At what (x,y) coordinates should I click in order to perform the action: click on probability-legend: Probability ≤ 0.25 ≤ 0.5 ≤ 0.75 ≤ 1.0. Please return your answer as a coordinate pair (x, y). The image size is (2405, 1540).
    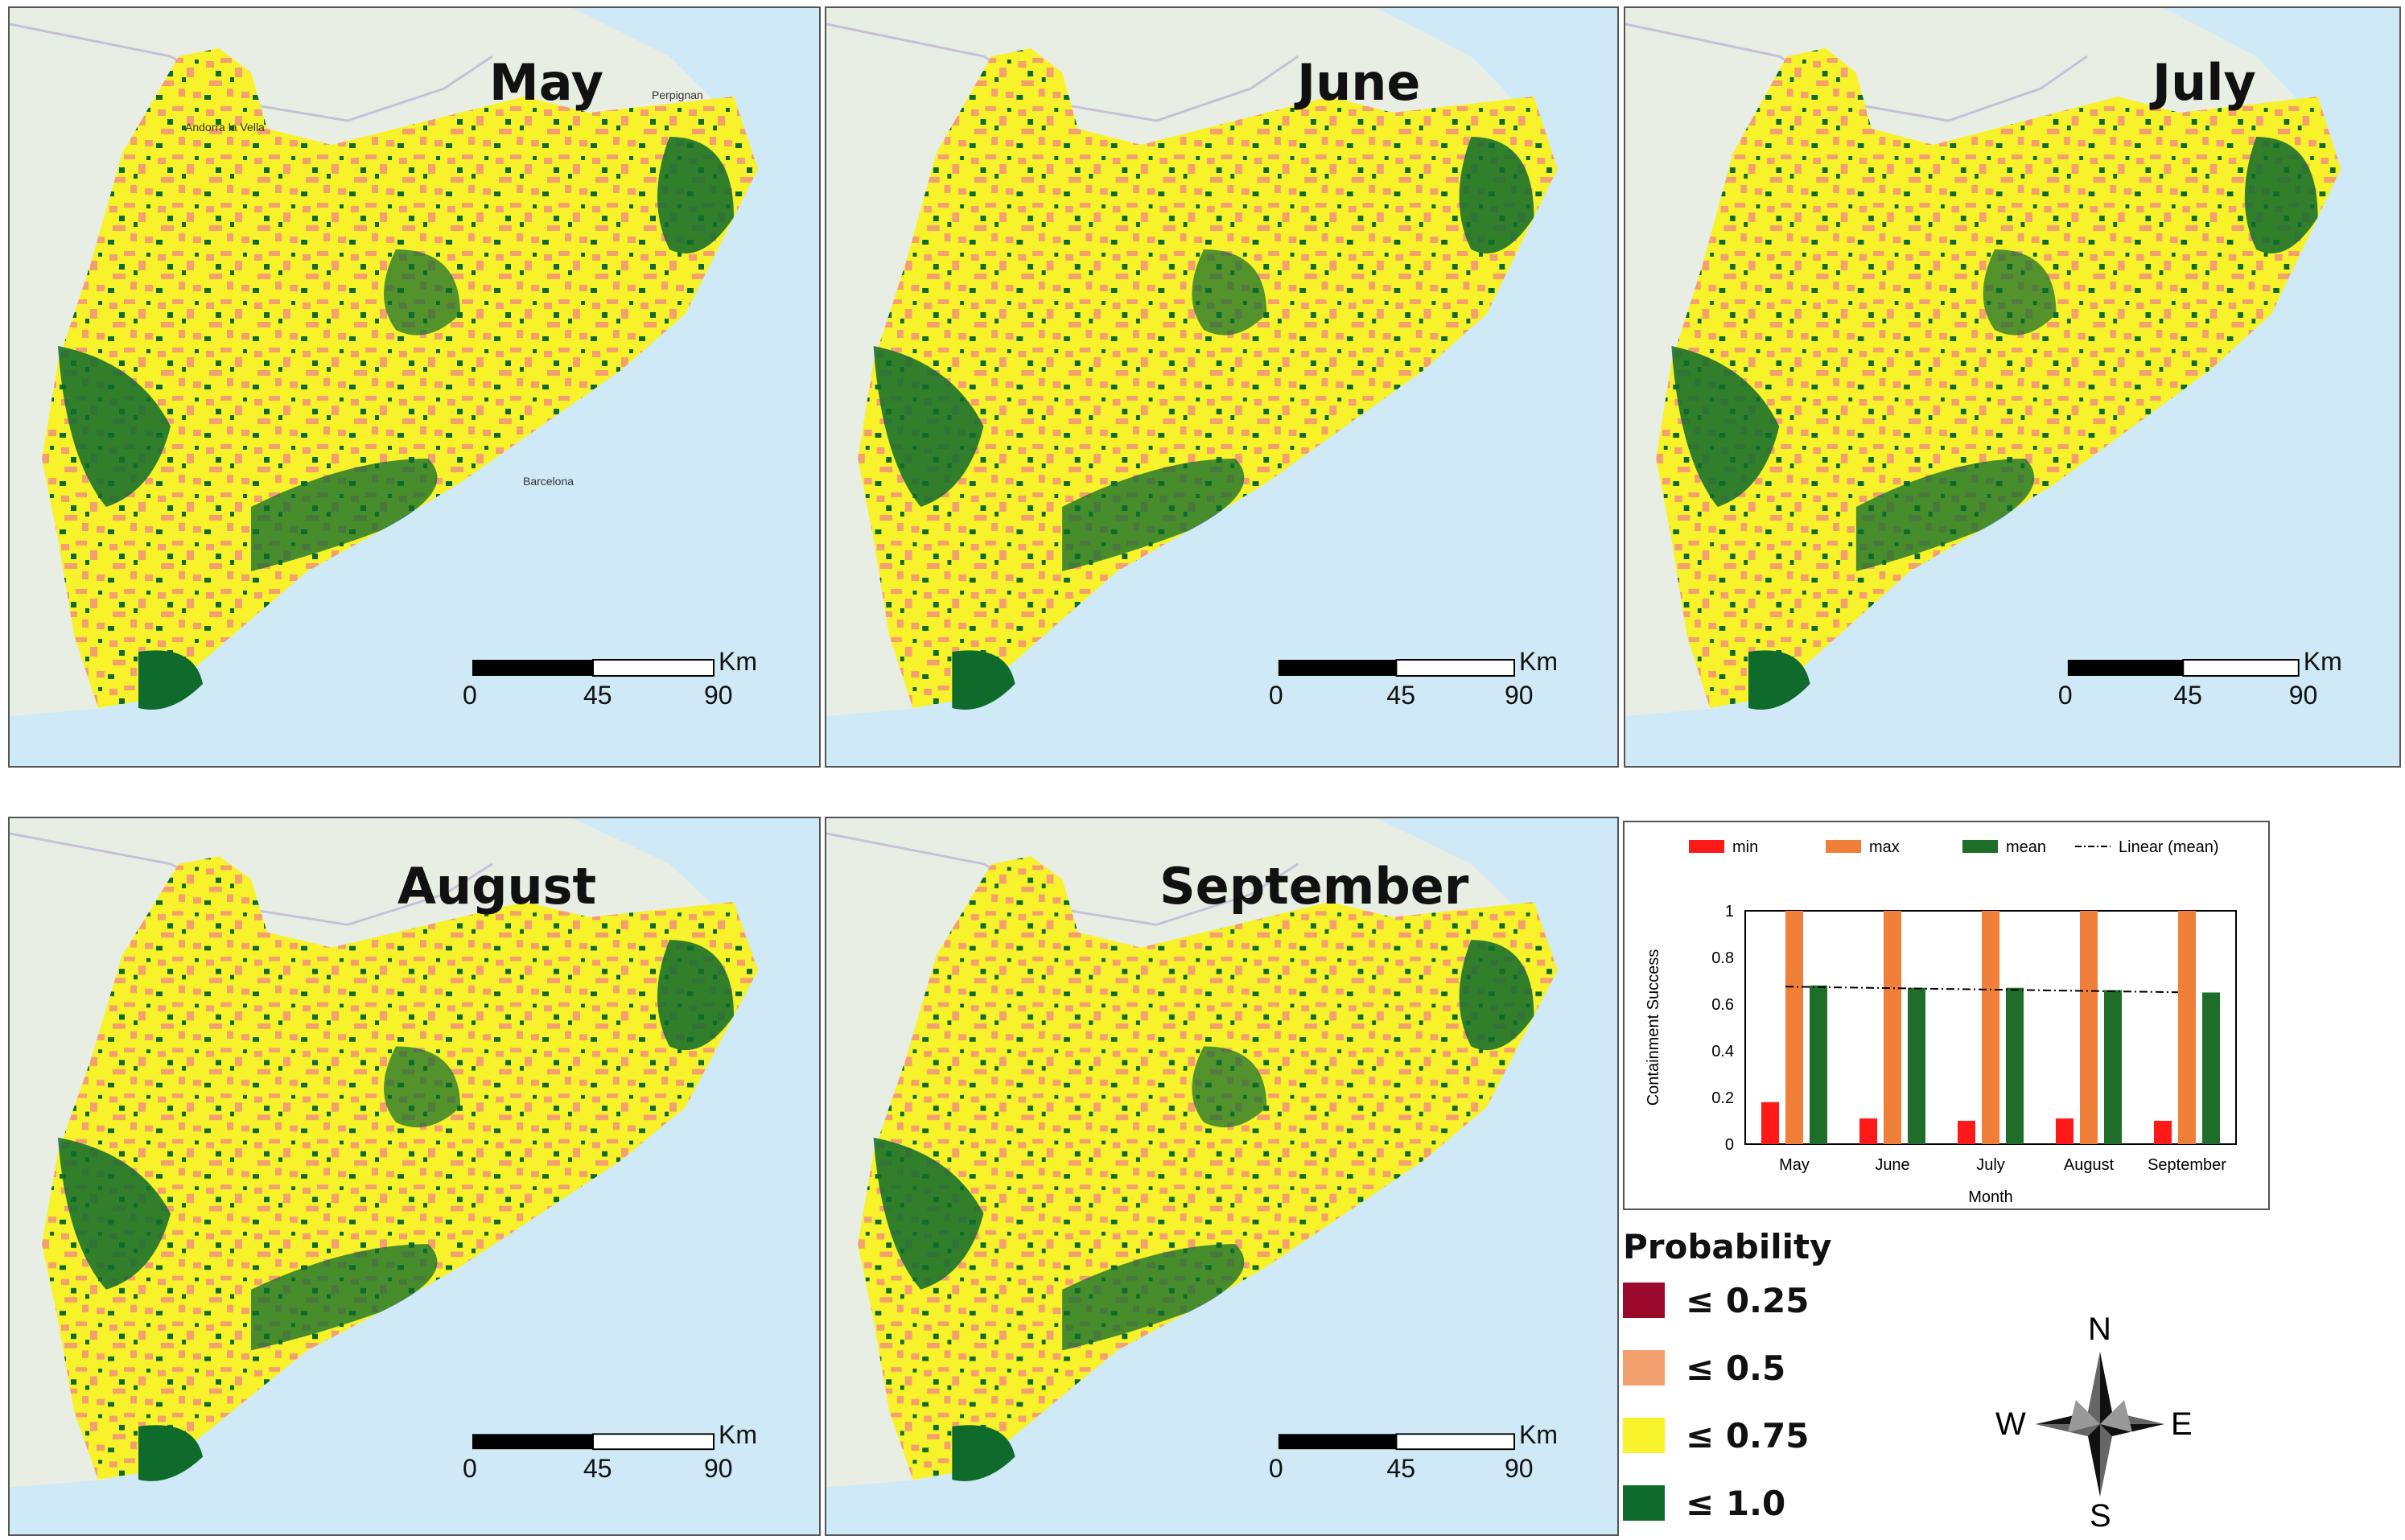
    Looking at the image, I should click on (1727, 1382).